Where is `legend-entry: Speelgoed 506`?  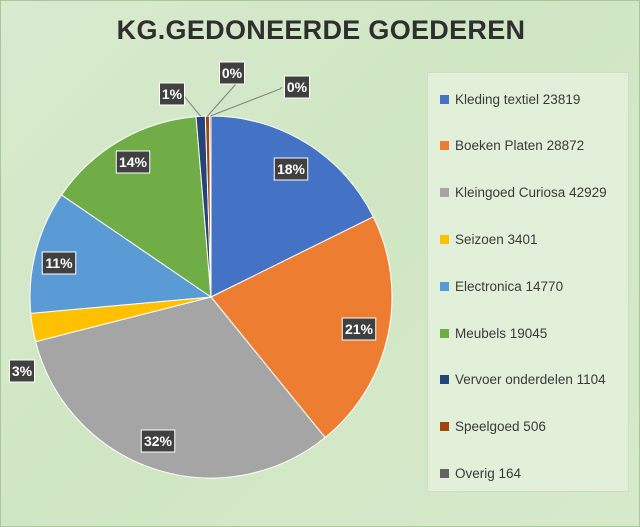 legend-entry: Speelgoed 506 is located at coordinates (493, 427).